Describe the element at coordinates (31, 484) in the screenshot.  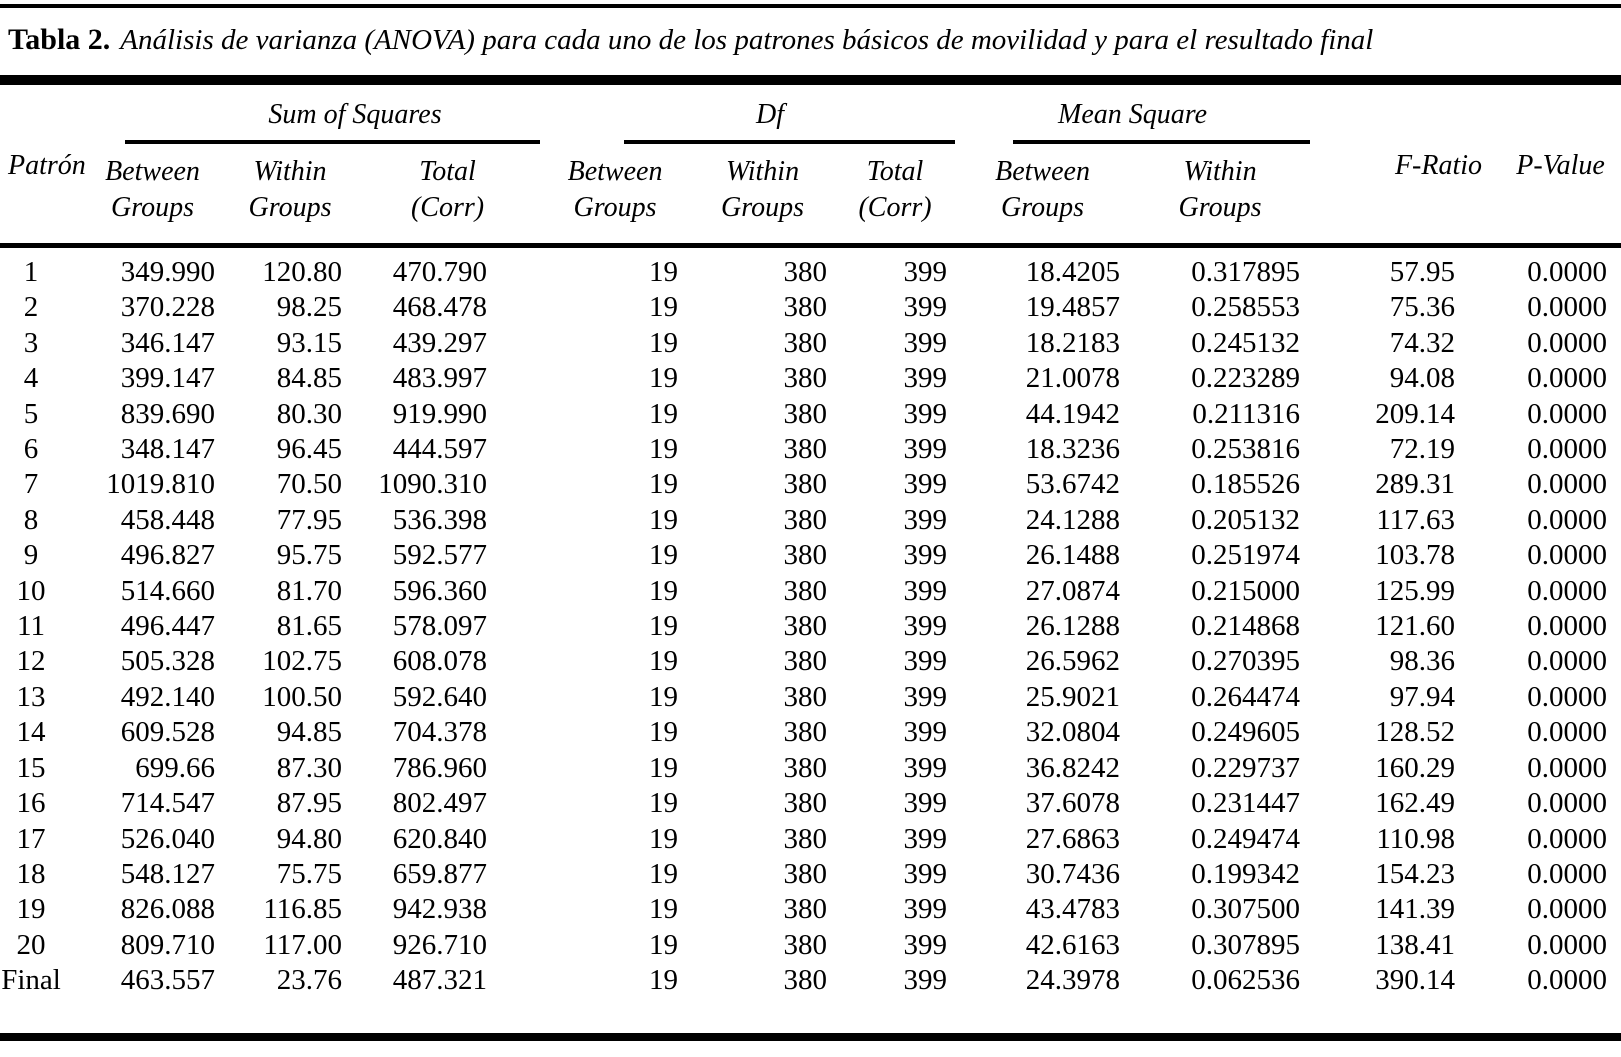
I see `row-label-patron: 7` at that location.